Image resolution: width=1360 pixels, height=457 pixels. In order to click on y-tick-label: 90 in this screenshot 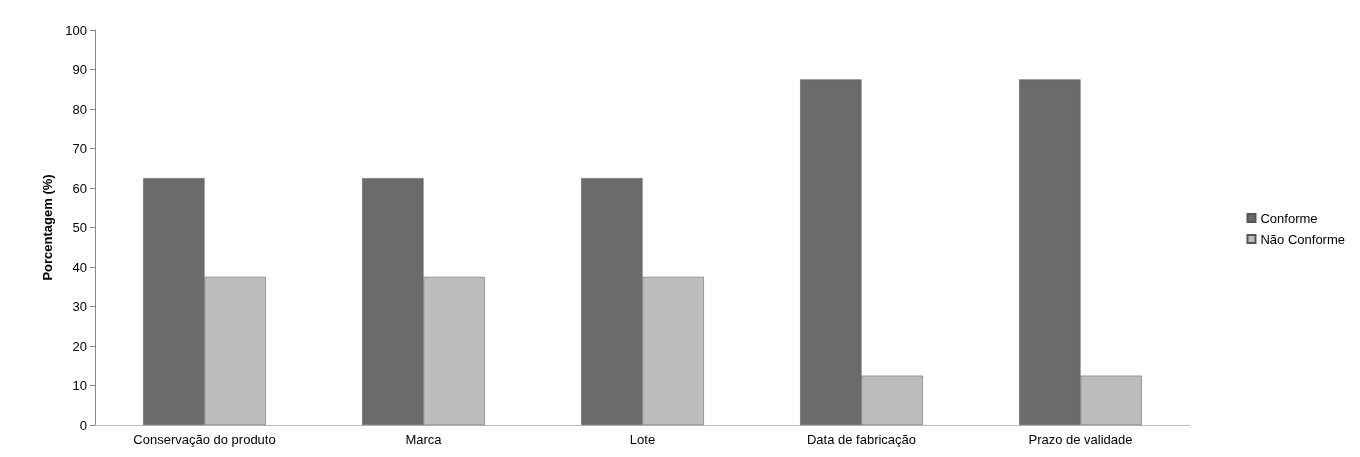, I will do `click(79, 69)`.